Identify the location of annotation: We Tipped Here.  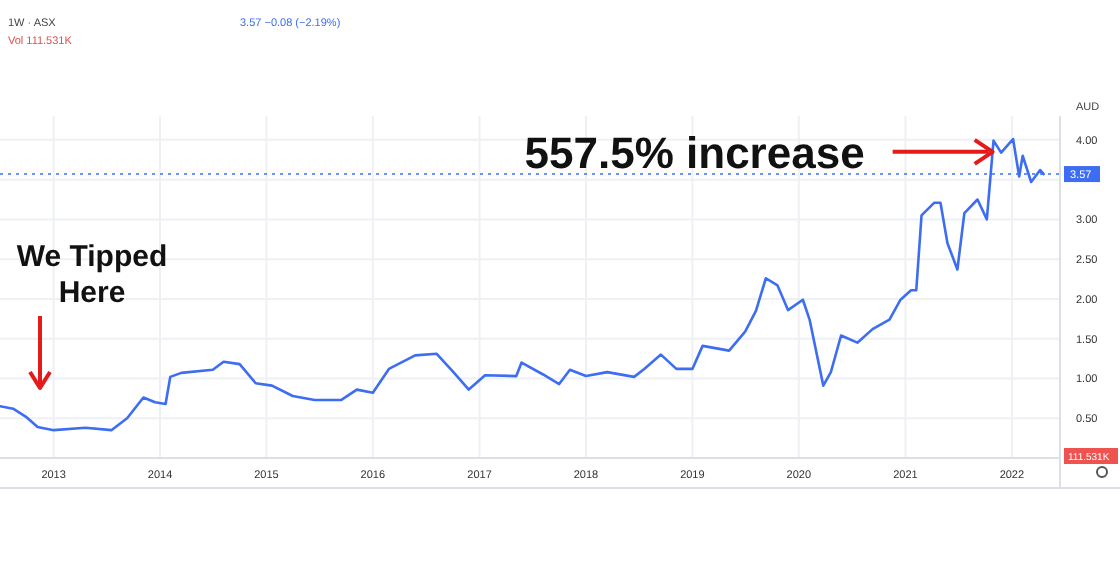
(92, 275).